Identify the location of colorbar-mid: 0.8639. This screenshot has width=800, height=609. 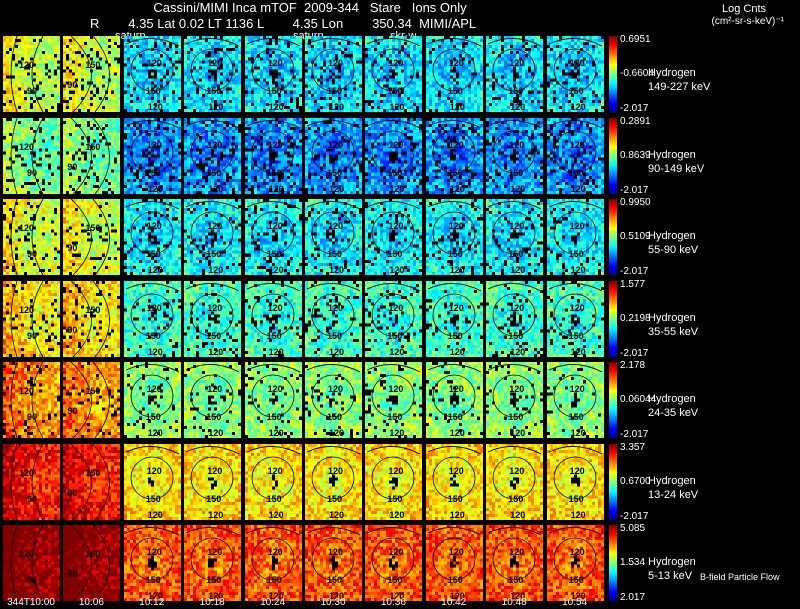
(635, 155).